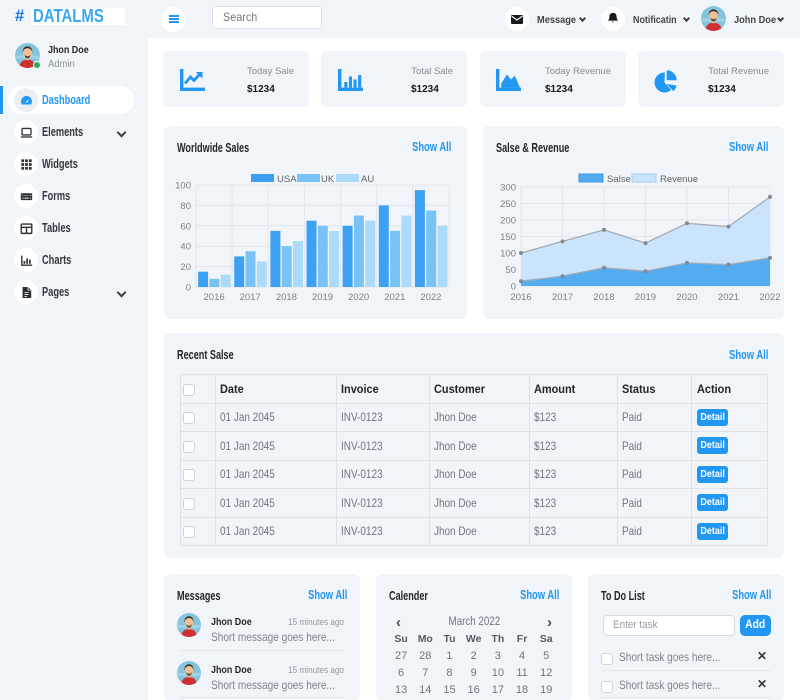  I want to click on svg-text: 20, so click(185, 267).